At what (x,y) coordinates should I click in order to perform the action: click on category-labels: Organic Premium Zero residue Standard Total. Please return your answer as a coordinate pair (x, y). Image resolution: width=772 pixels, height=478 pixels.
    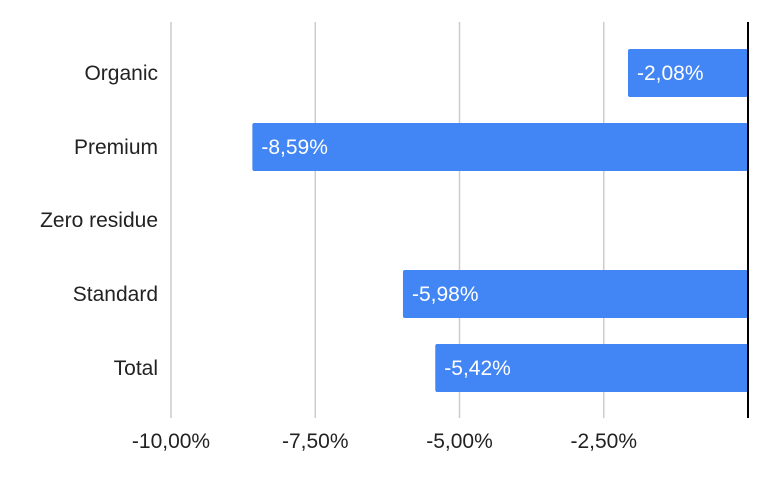
    Looking at the image, I should click on (99, 221).